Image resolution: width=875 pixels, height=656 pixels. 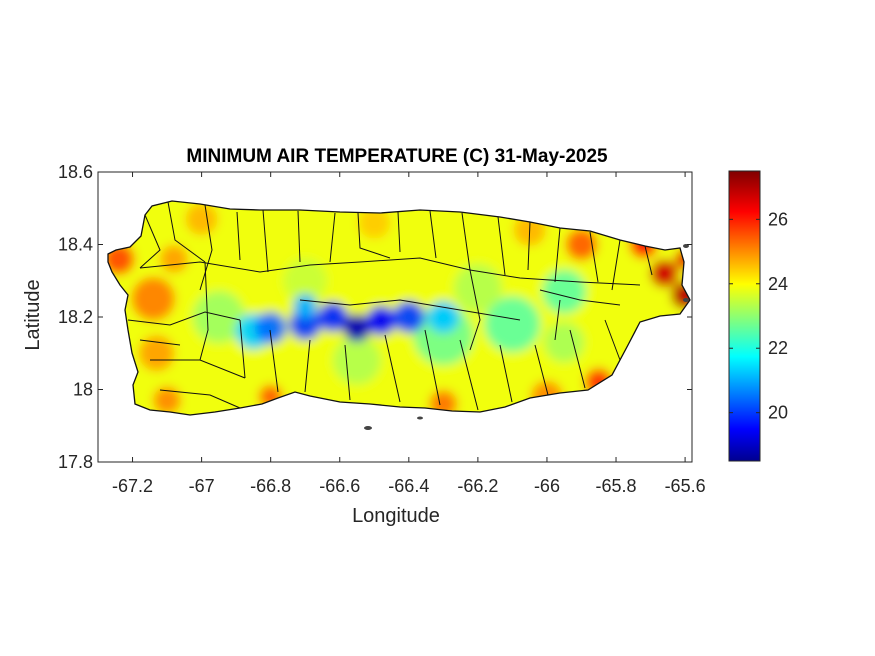 What do you see at coordinates (778, 284) in the screenshot?
I see `colorbar-tick-label: 24` at bounding box center [778, 284].